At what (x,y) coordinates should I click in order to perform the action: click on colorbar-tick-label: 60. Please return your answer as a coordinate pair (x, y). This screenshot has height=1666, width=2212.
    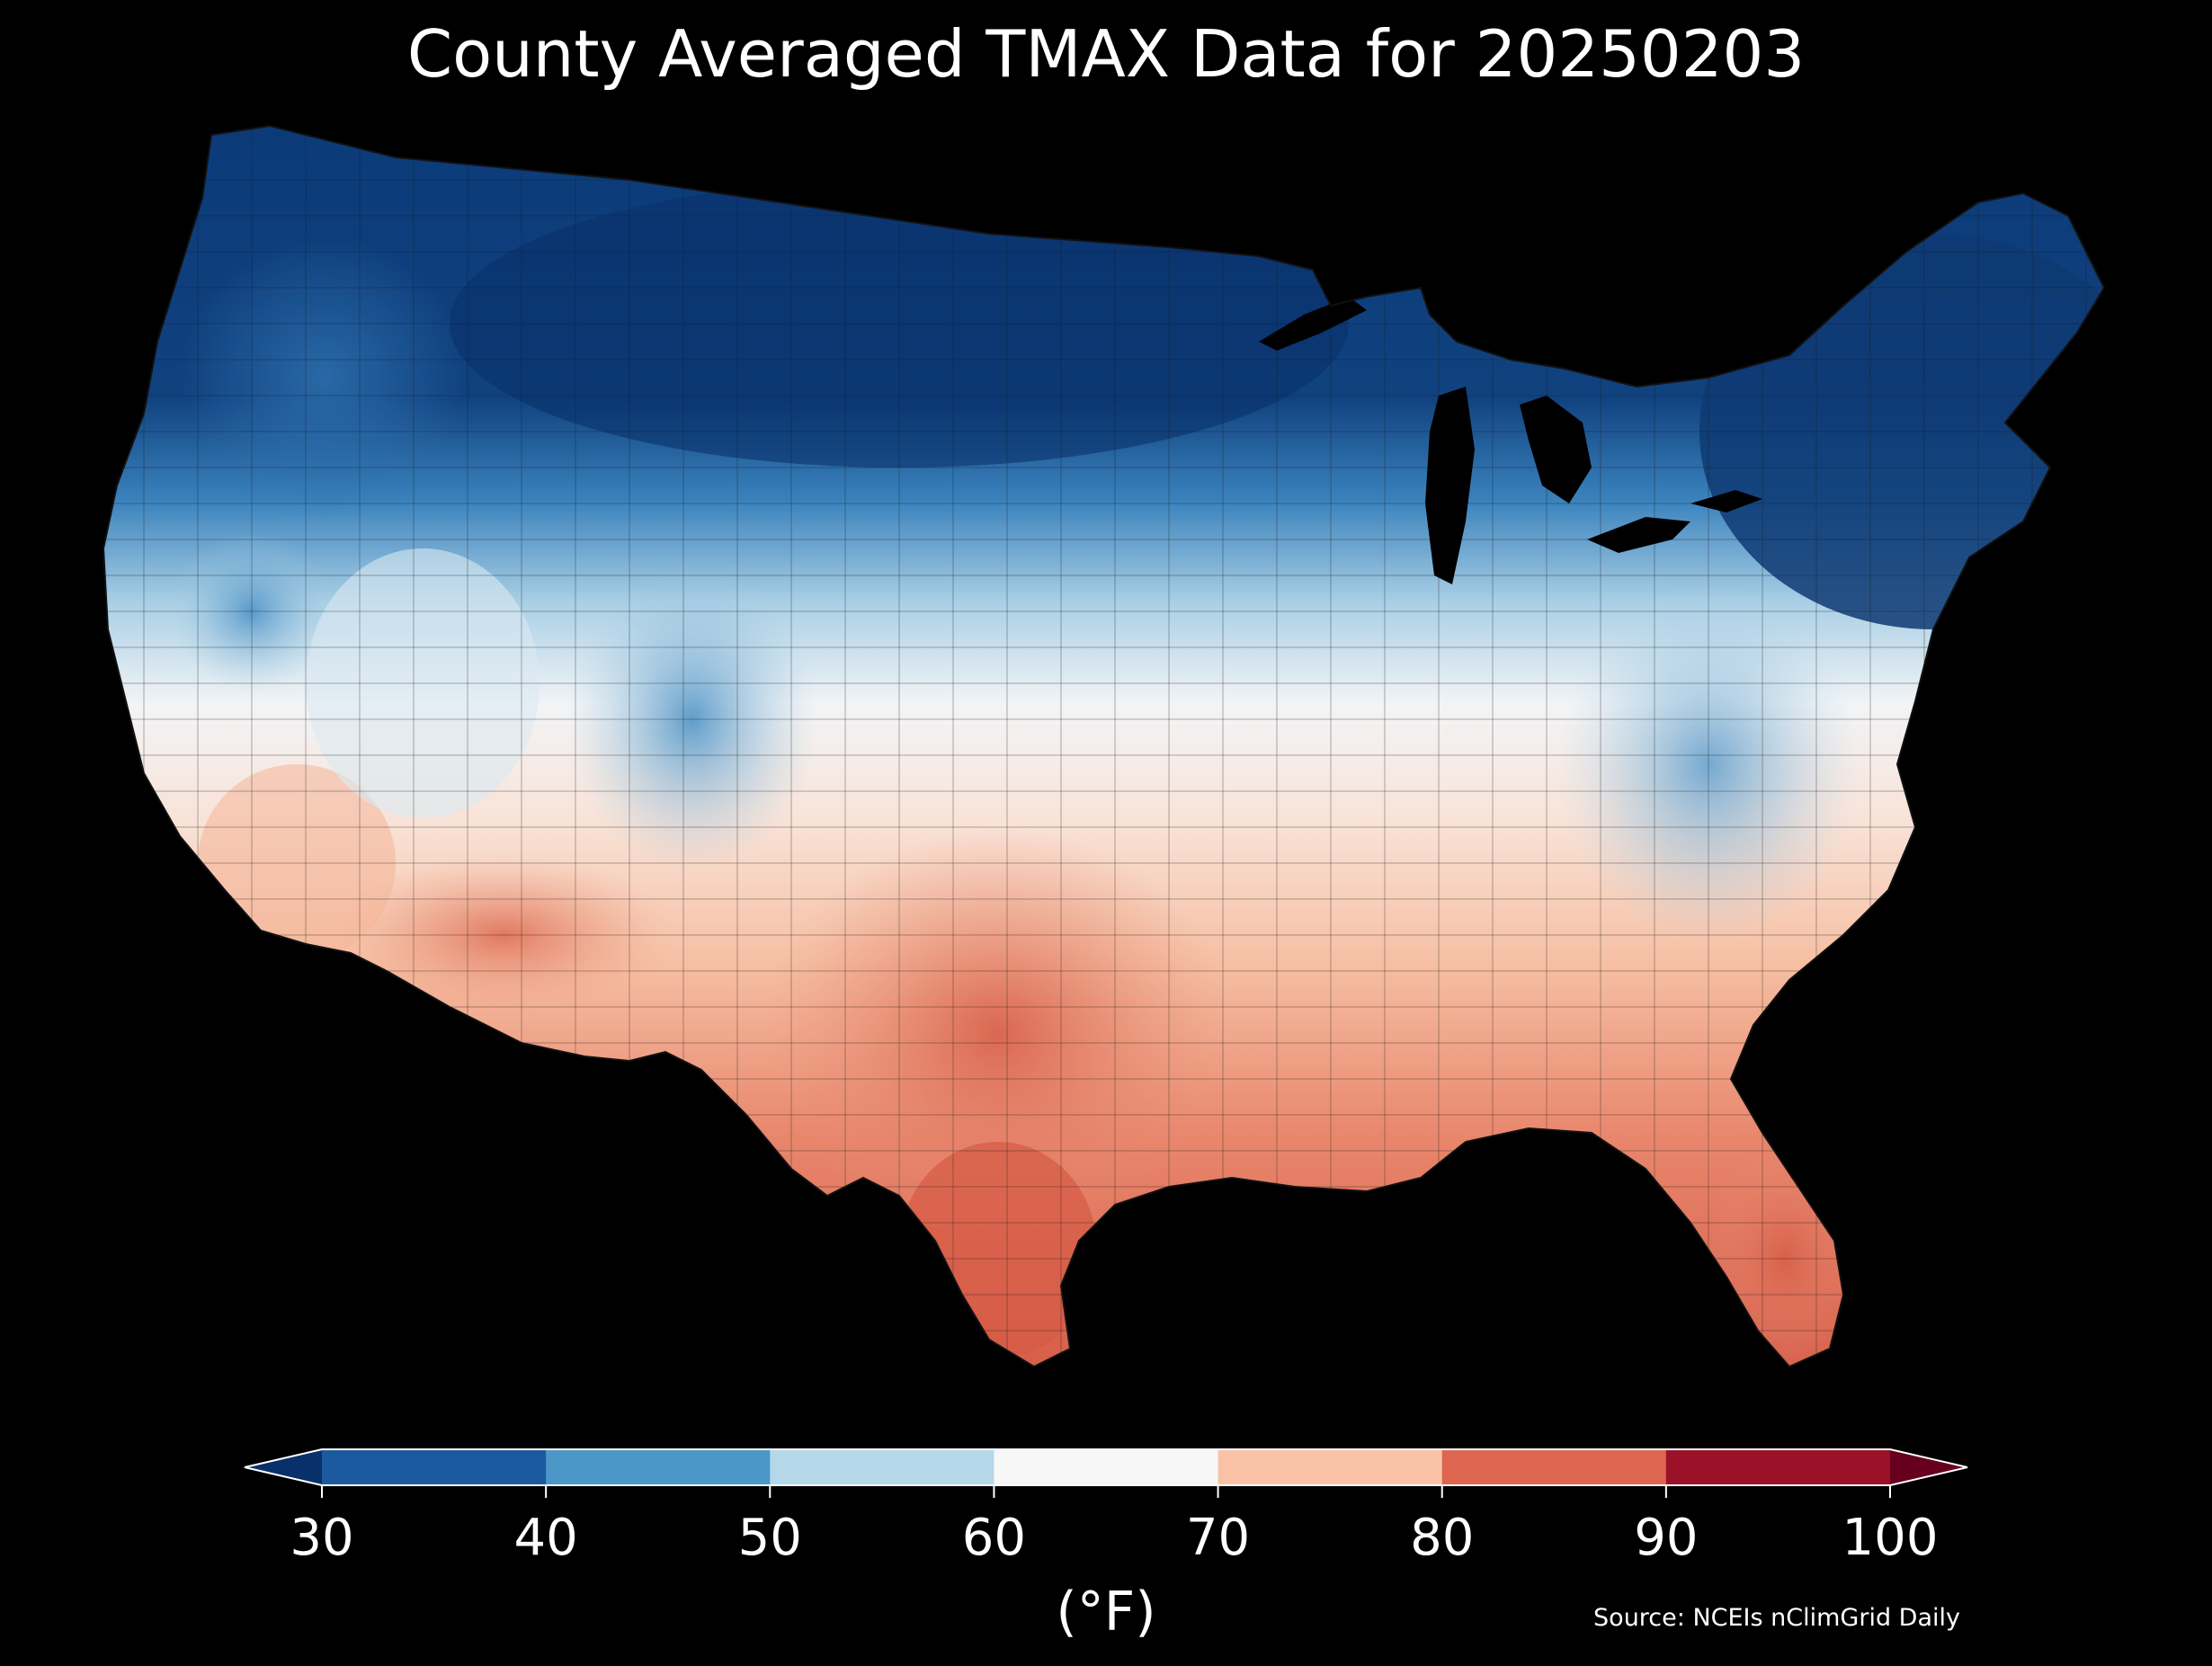
    Looking at the image, I should click on (994, 1538).